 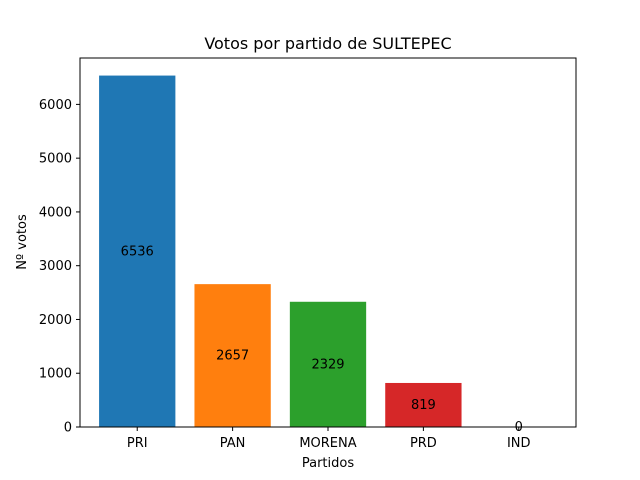 I want to click on data-label-morena: 2329, so click(x=327, y=364).